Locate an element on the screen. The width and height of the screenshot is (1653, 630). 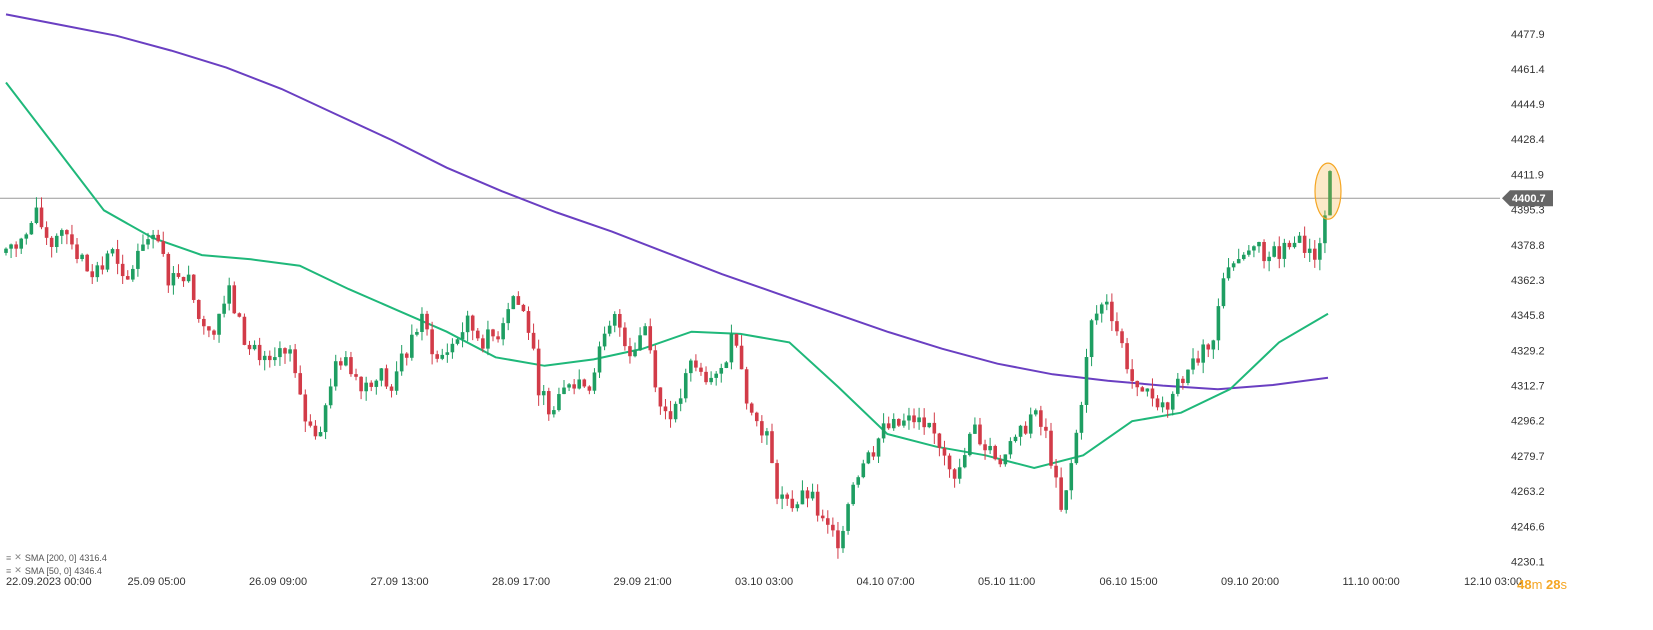
x-tick-label: 09.10 20:00 is located at coordinates (1250, 582).